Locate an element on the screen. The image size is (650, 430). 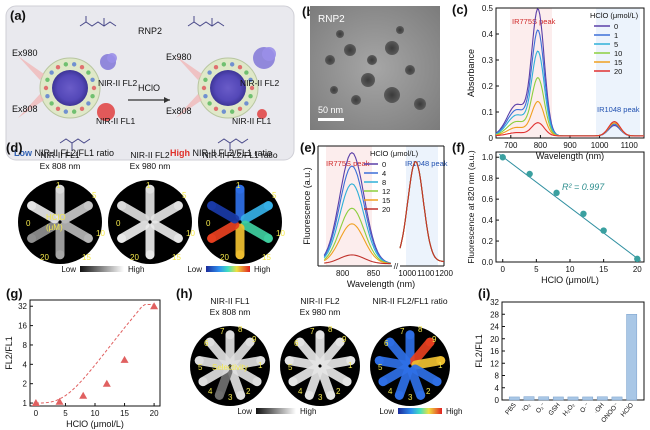
legend-entry-1: 1 is located at coordinates (616, 35).